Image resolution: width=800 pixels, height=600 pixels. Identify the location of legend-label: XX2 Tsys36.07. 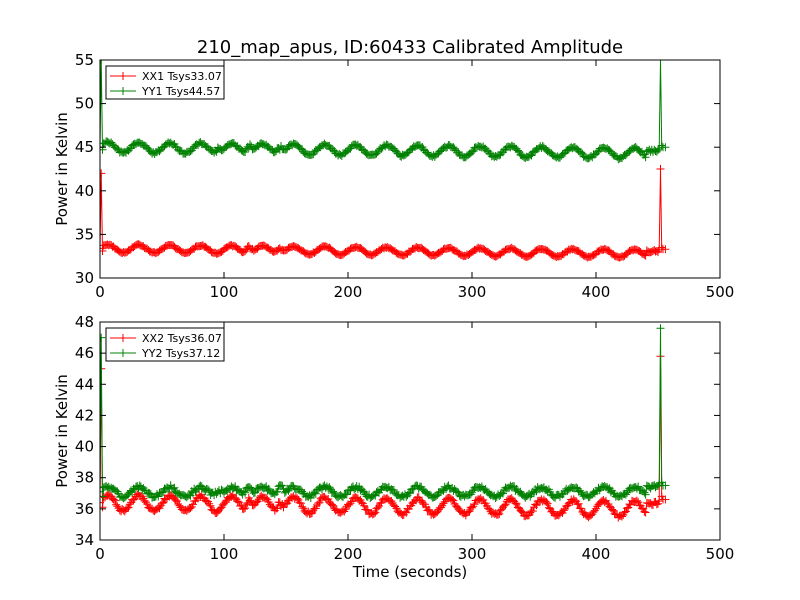
(182, 338).